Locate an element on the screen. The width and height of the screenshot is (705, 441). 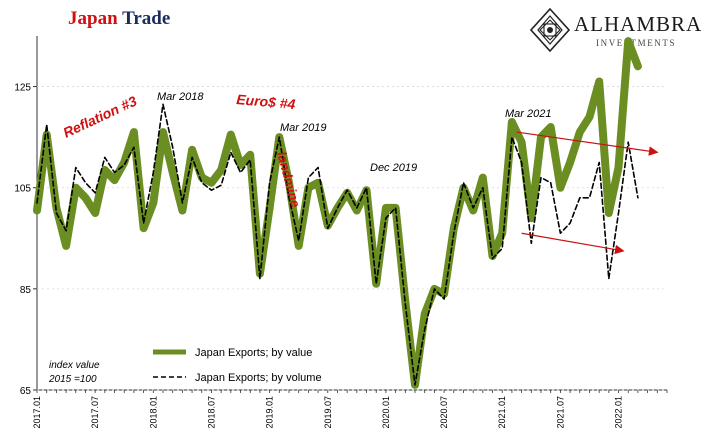
title-trade: Trade is located at coordinates (146, 18).